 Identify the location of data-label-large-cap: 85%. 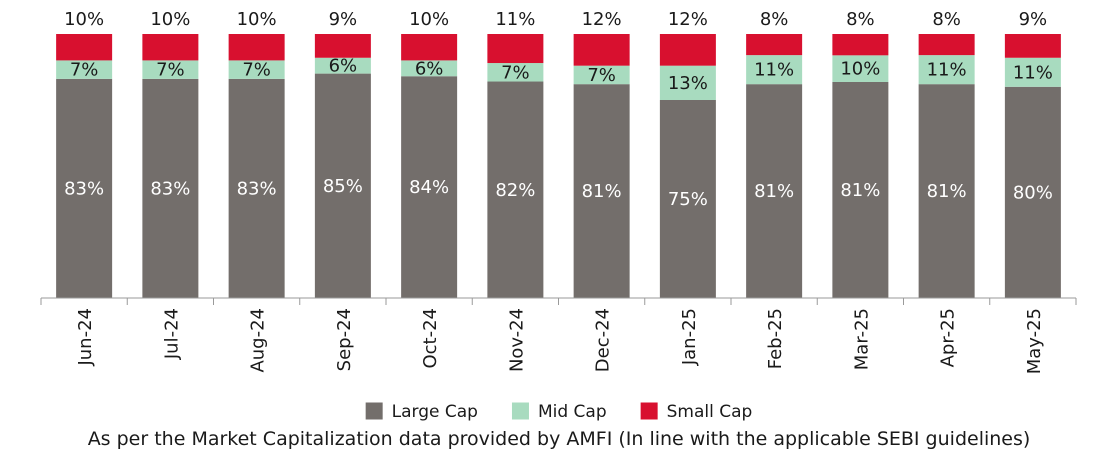
(343, 186).